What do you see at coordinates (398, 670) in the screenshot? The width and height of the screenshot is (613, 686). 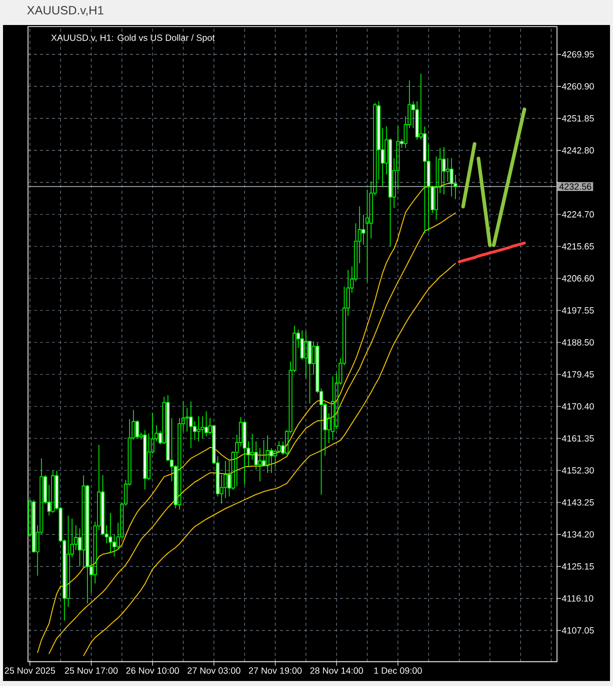 I see `x-tick-label: 1 Dec 09:00` at bounding box center [398, 670].